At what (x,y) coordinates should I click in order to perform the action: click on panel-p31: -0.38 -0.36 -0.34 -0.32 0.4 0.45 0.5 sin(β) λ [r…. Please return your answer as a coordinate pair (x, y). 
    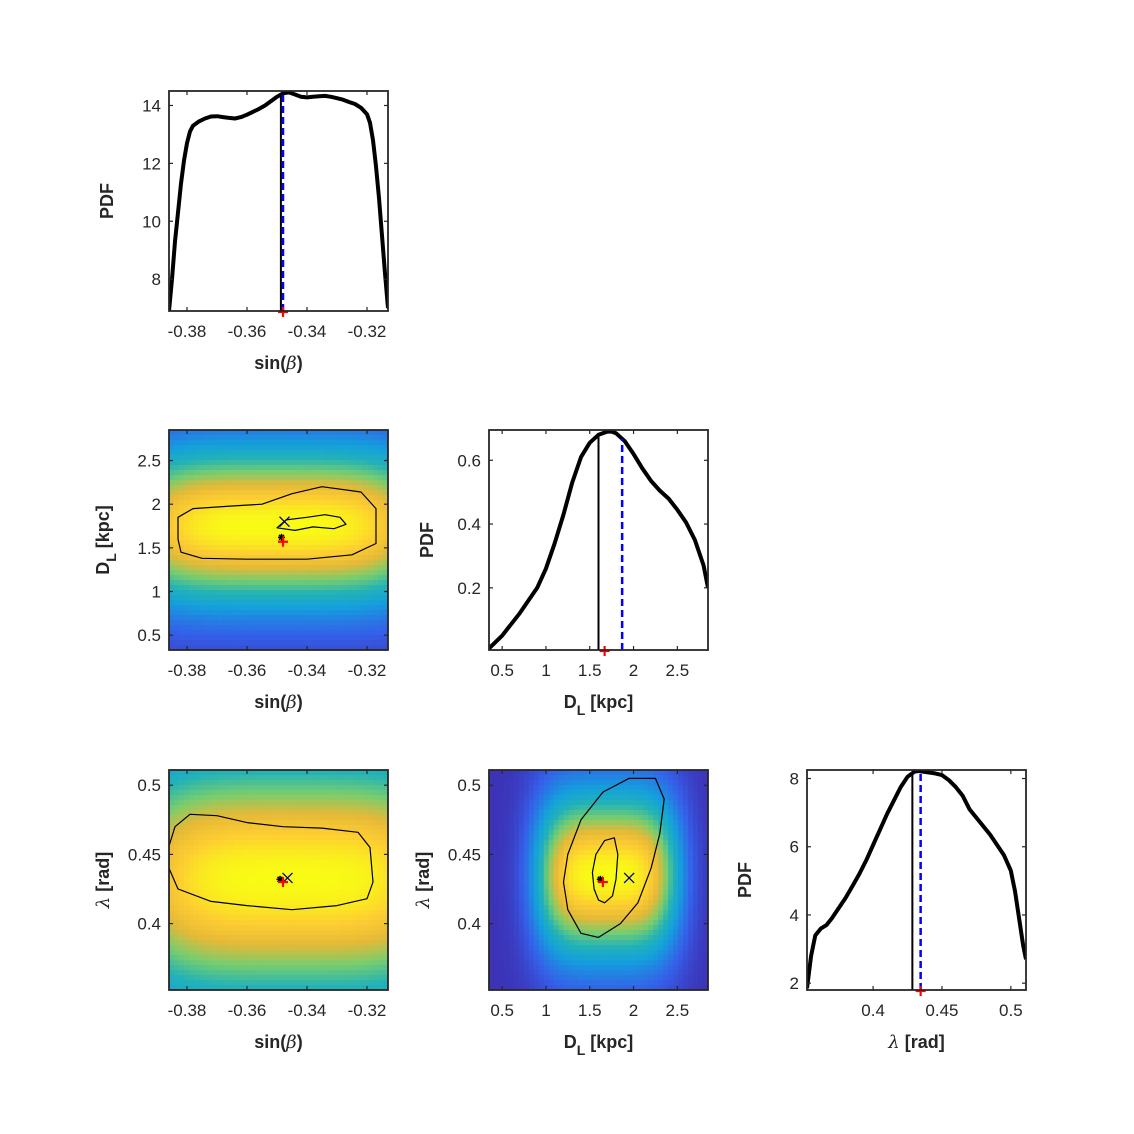
    Looking at the image, I should click on (241, 911).